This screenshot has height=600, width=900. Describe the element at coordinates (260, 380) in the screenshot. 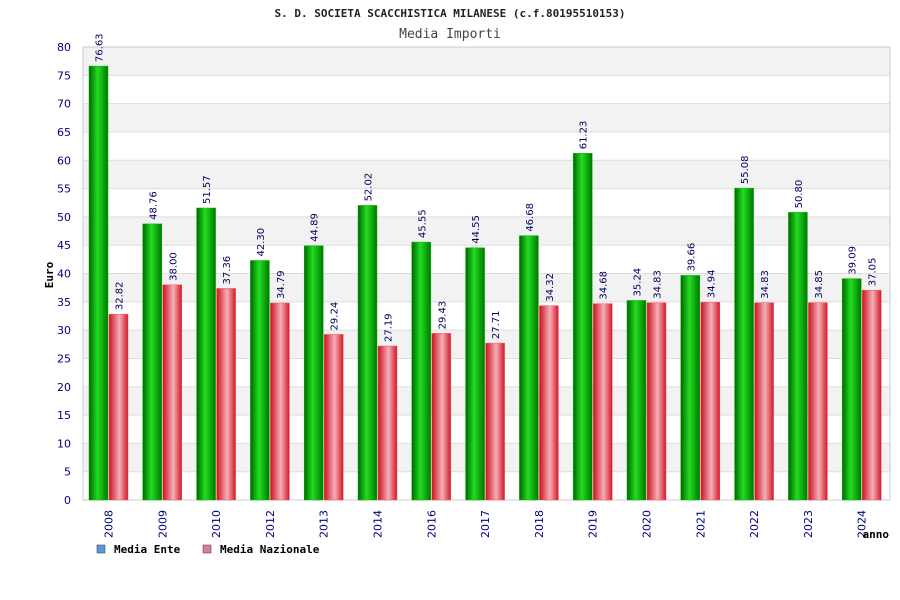

I see `bar-media-ente-2012` at that location.